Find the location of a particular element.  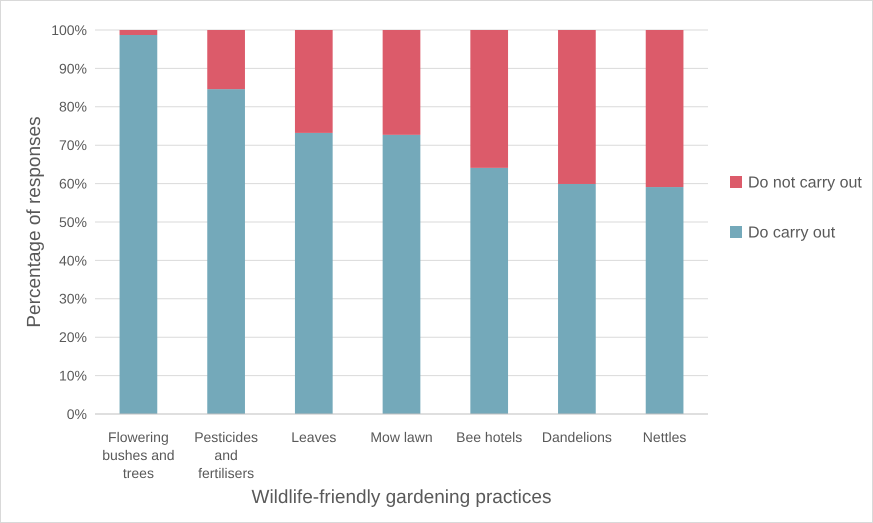

y-tick-label: 40% is located at coordinates (72, 260).